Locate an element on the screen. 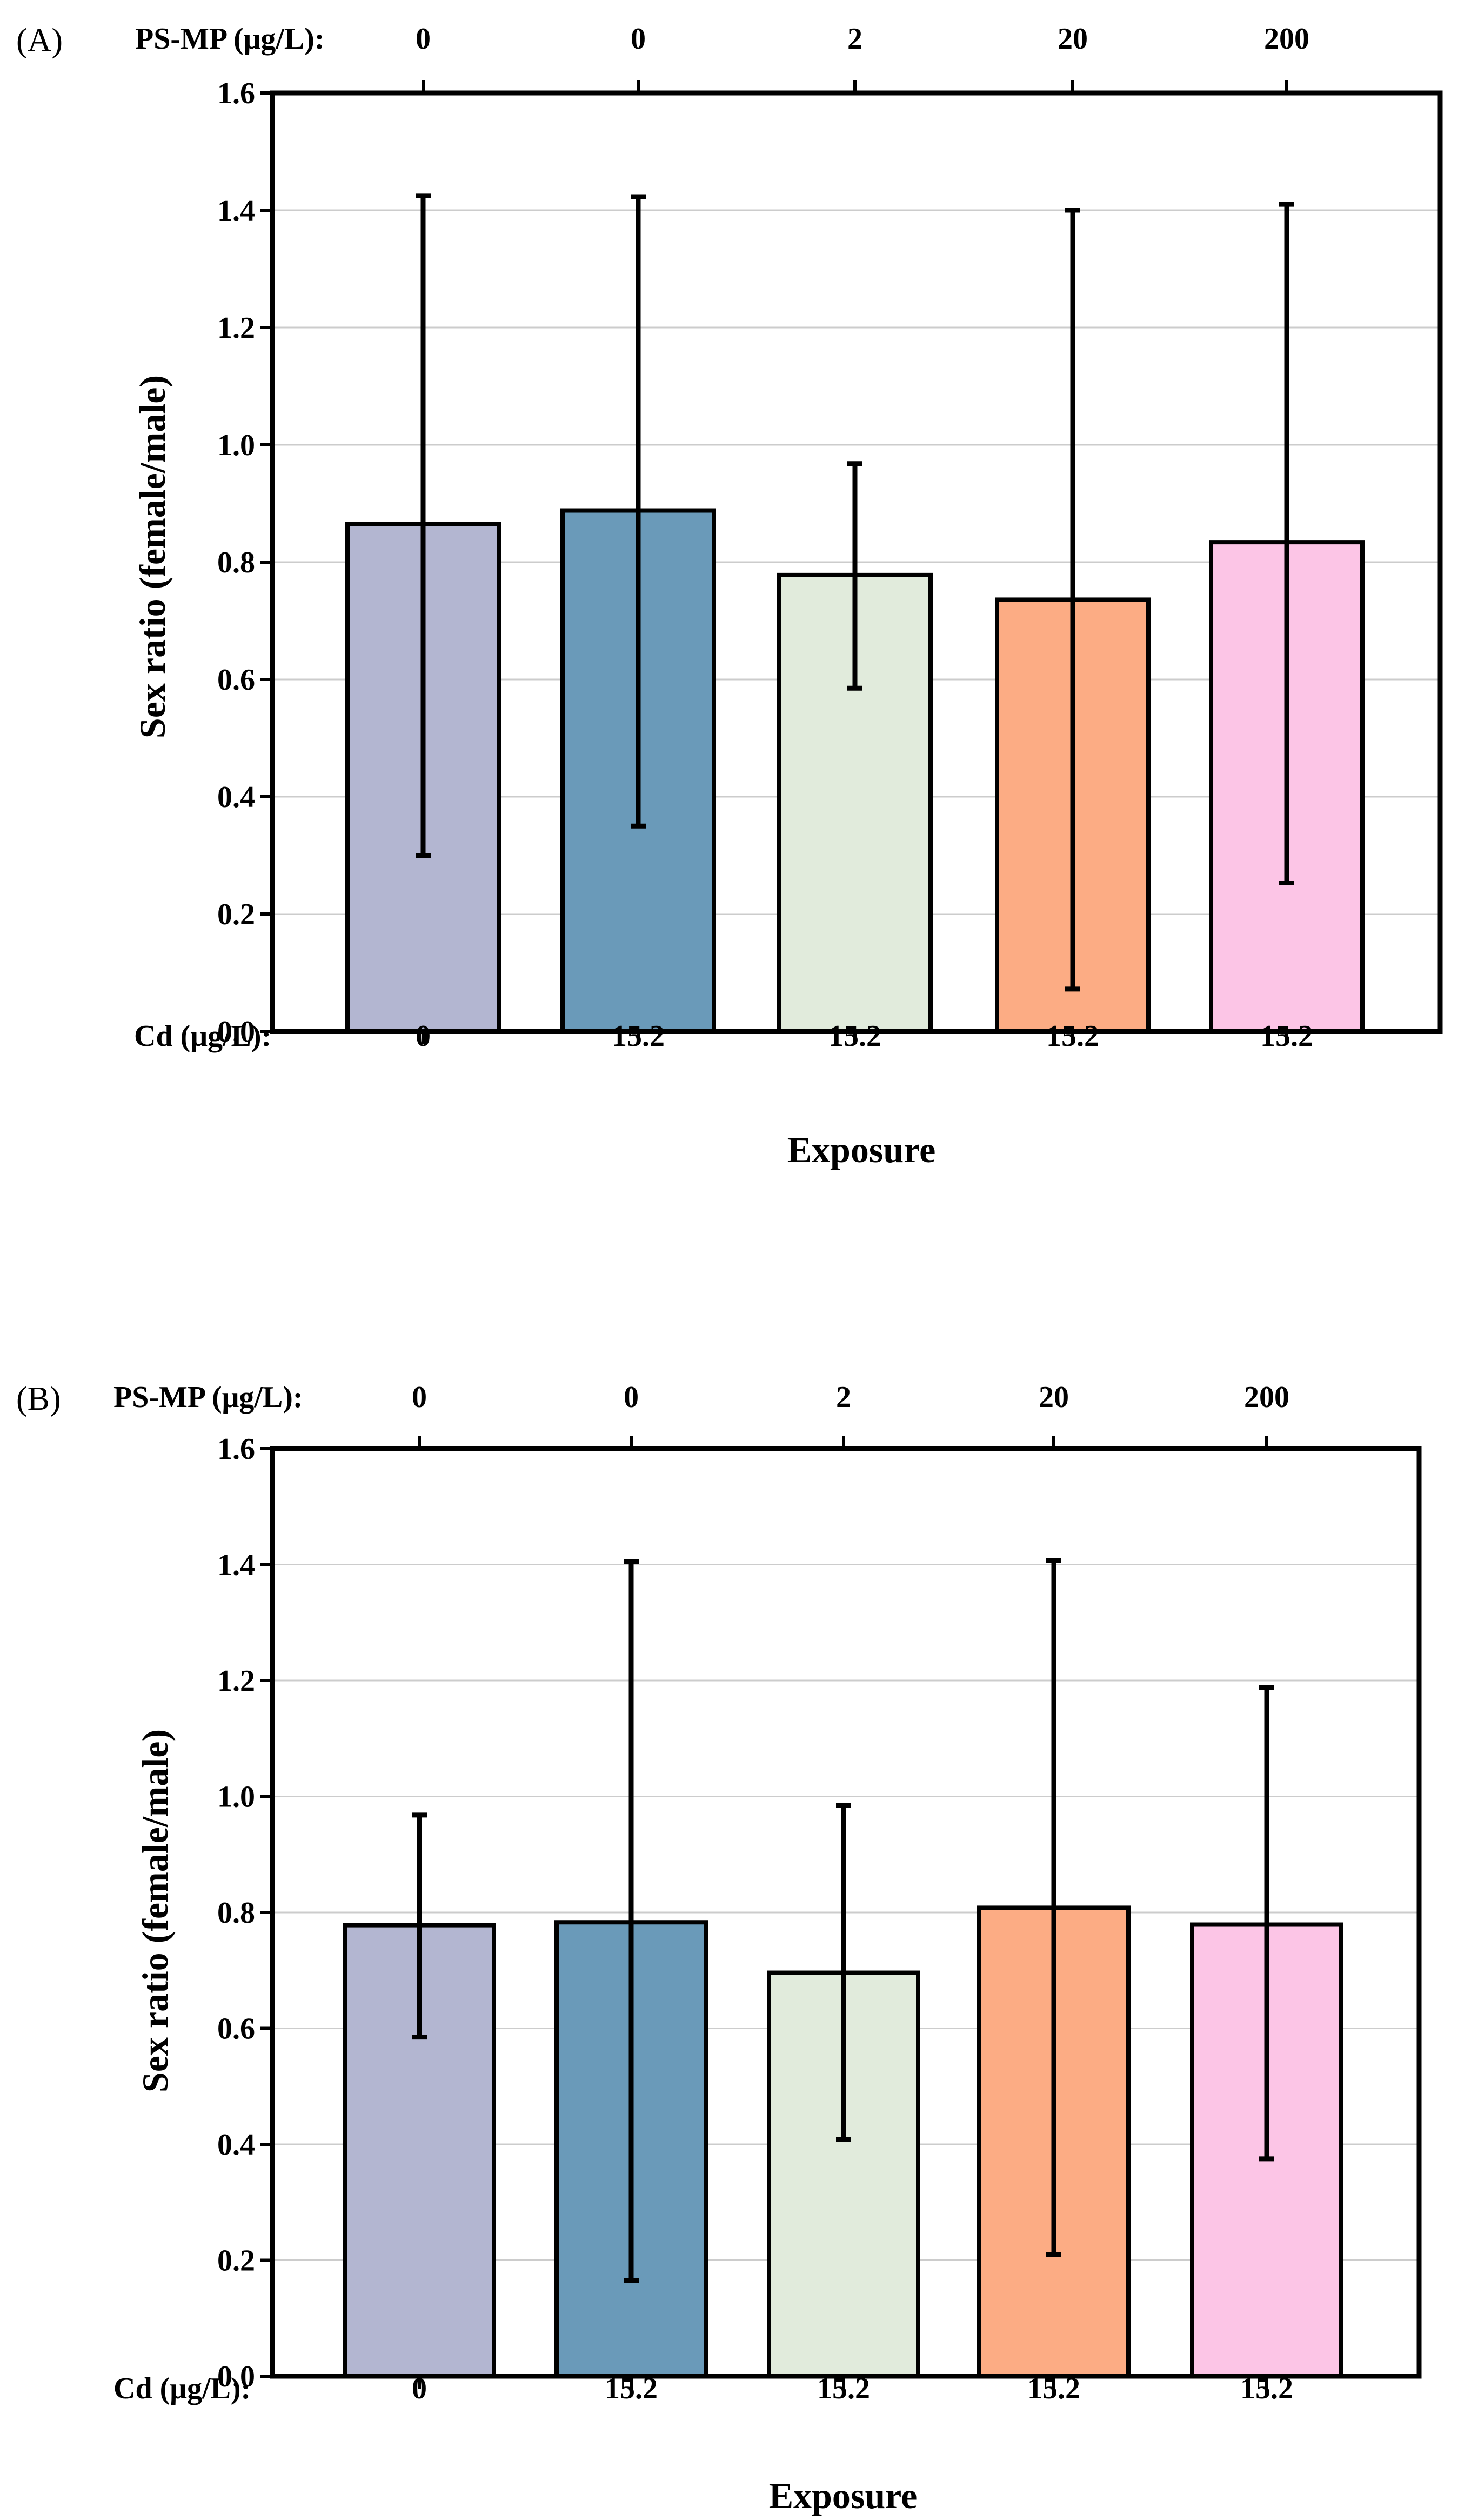 This screenshot has width=1458, height=2520. panel-label: (A) is located at coordinates (39, 40).